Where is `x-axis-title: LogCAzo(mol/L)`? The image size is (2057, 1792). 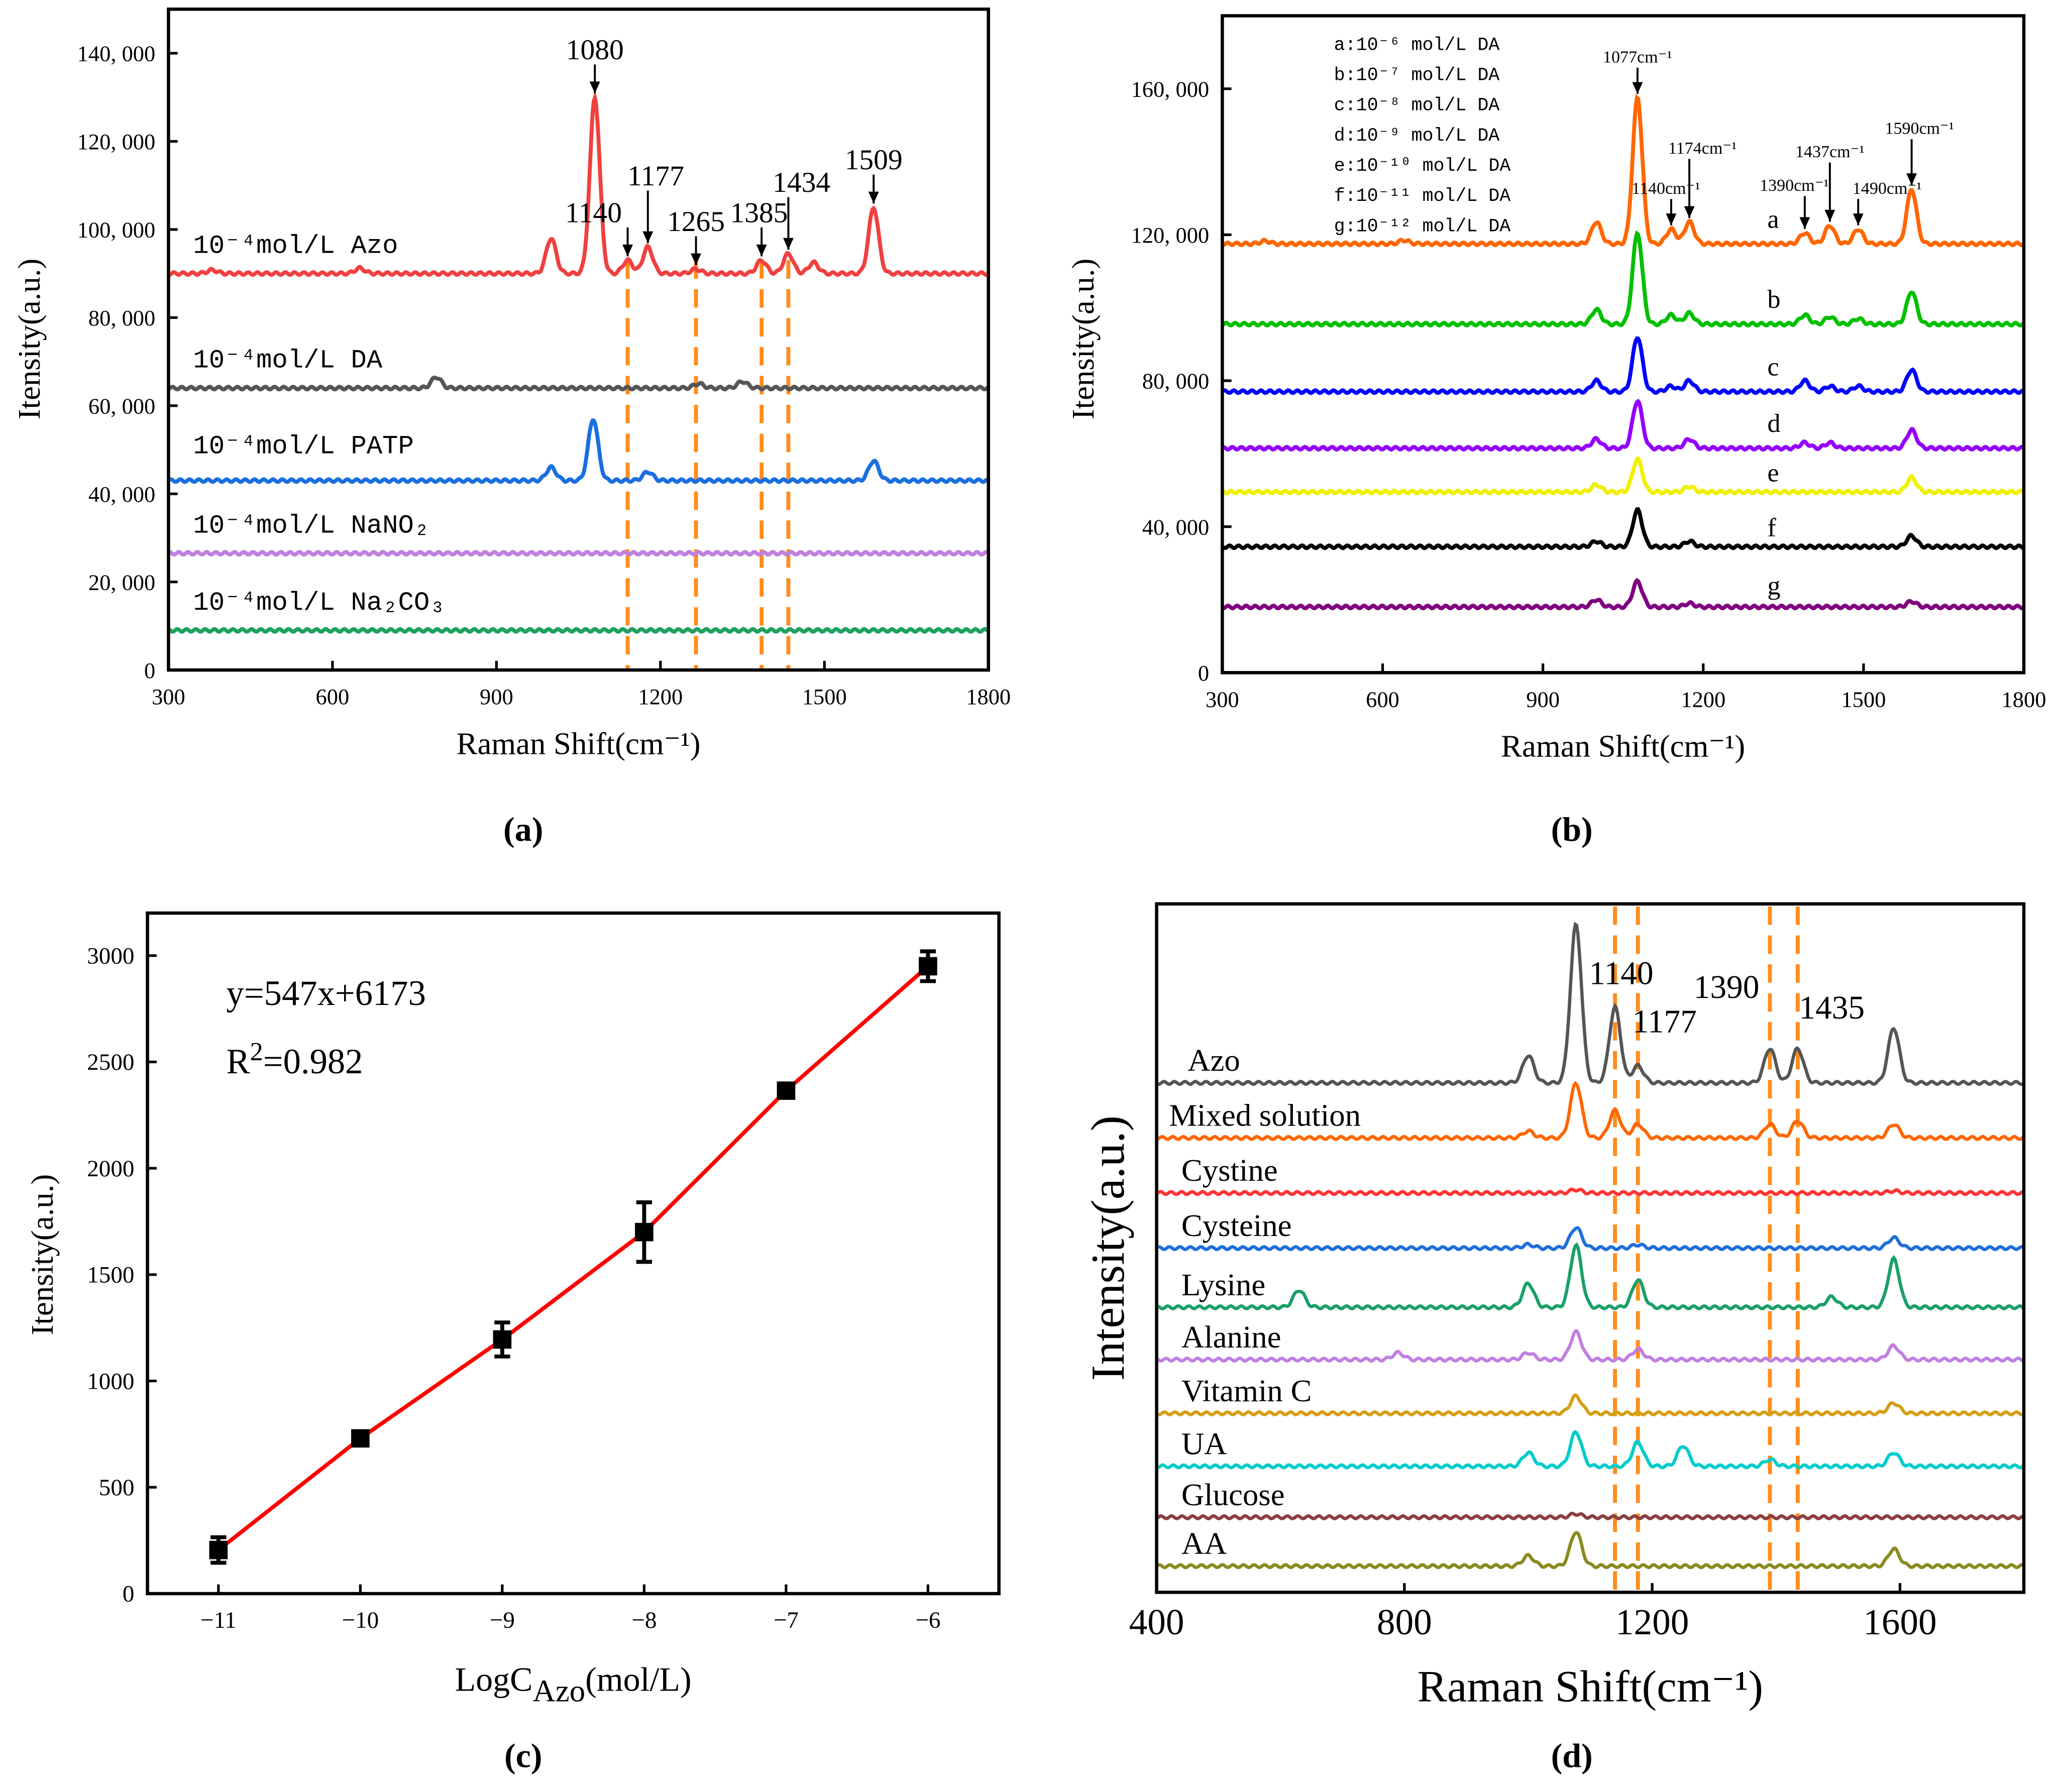 x-axis-title: LogCAzo(mol/L) is located at coordinates (573, 1684).